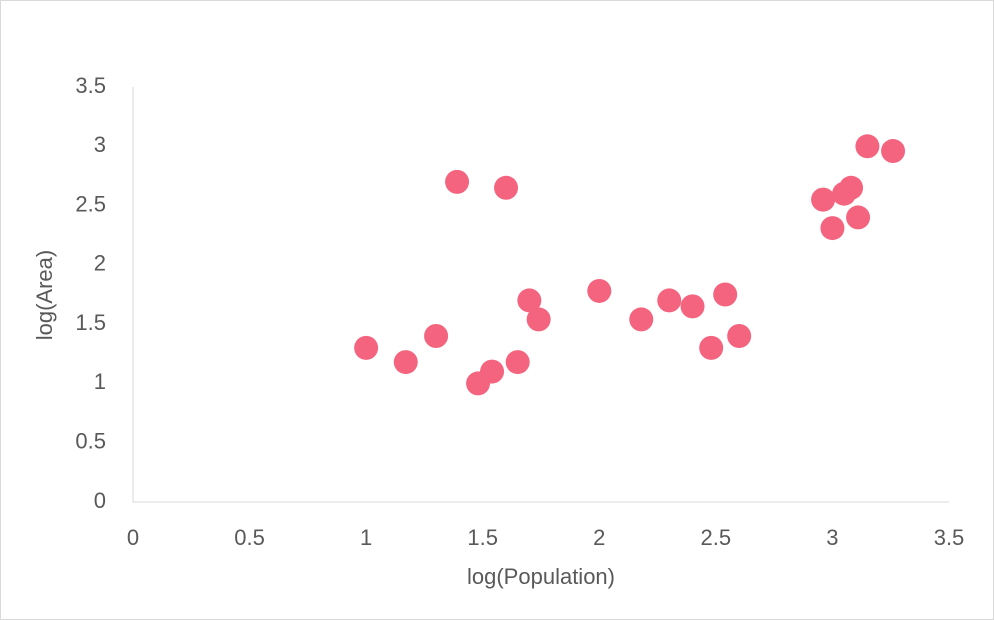 The width and height of the screenshot is (994, 620). What do you see at coordinates (100, 500) in the screenshot?
I see `y-tick-label: 0` at bounding box center [100, 500].